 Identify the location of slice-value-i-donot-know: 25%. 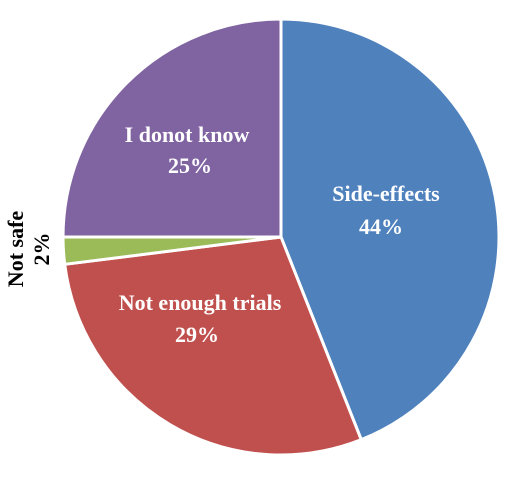
(190, 165).